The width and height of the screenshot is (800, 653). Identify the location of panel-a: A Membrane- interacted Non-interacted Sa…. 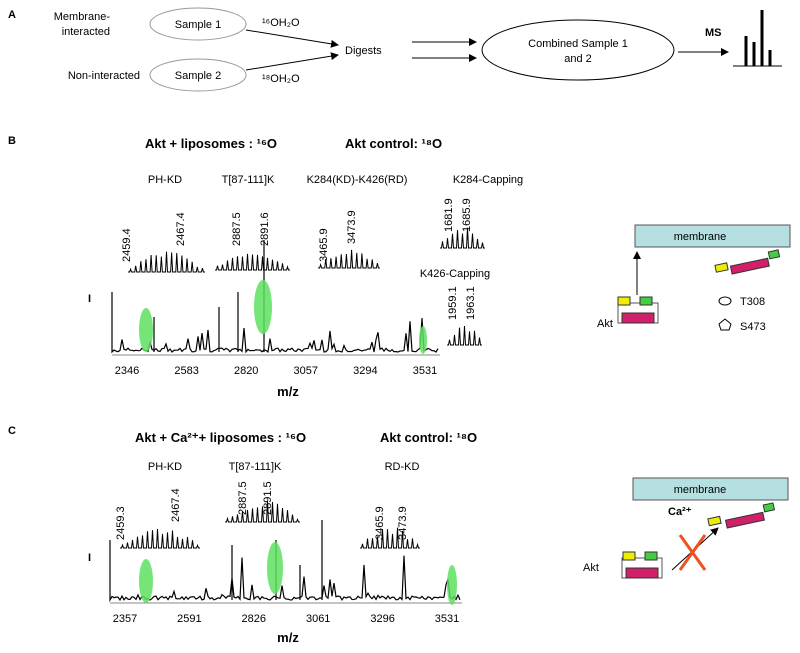
(395, 49).